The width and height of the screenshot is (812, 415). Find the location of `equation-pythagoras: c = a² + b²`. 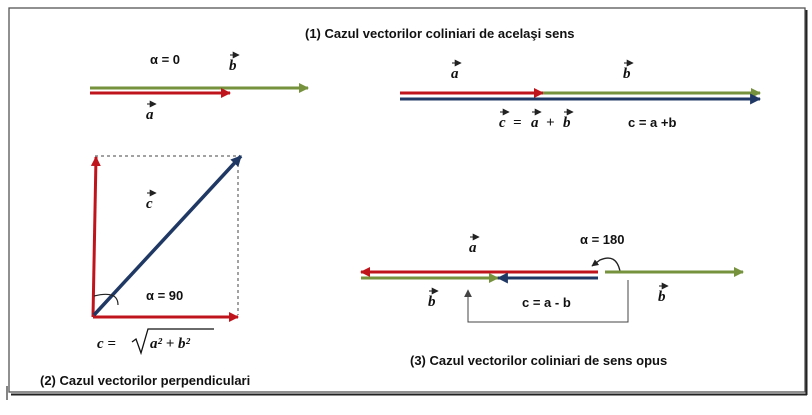

equation-pythagoras: c = a² + b² is located at coordinates (155, 342).